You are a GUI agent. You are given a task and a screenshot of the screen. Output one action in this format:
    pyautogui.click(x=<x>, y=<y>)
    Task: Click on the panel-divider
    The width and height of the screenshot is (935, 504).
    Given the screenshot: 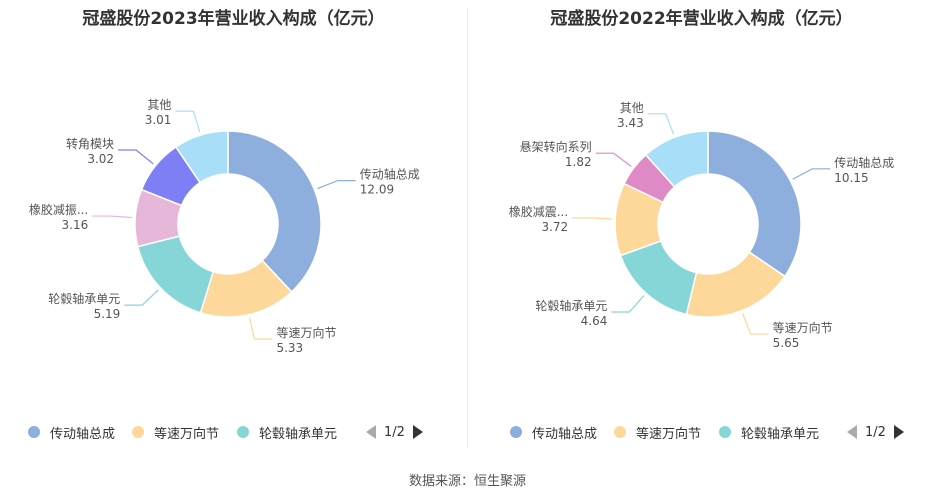 What is the action you would take?
    pyautogui.click(x=467, y=228)
    